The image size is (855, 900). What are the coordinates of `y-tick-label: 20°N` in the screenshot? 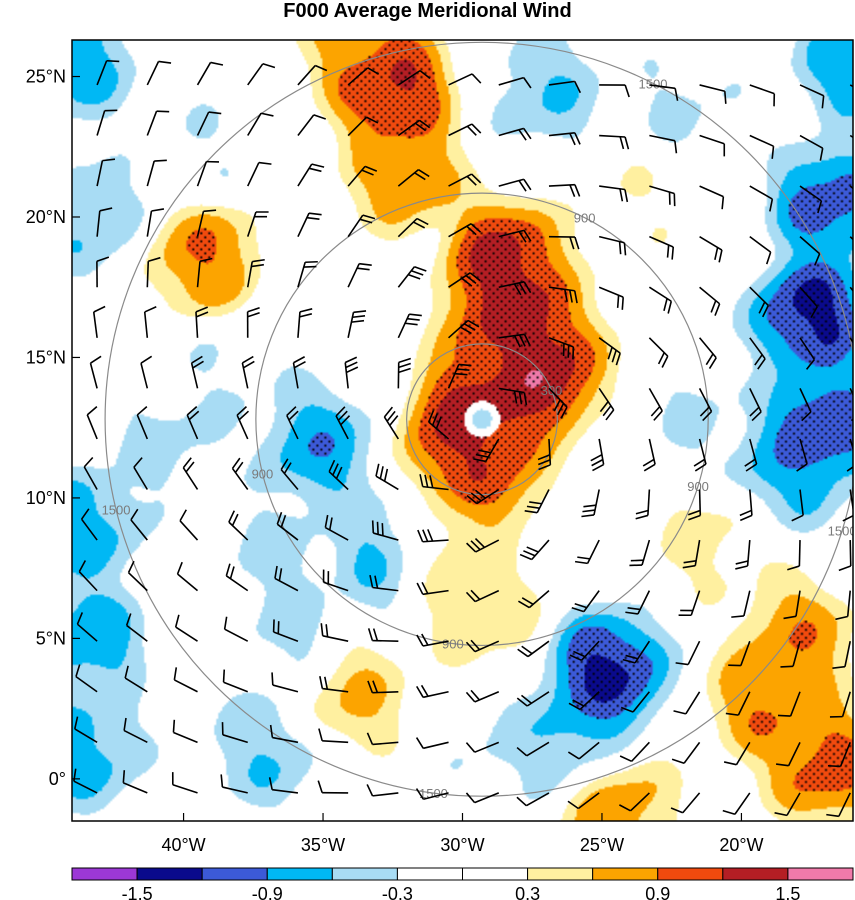 It's located at (46, 217).